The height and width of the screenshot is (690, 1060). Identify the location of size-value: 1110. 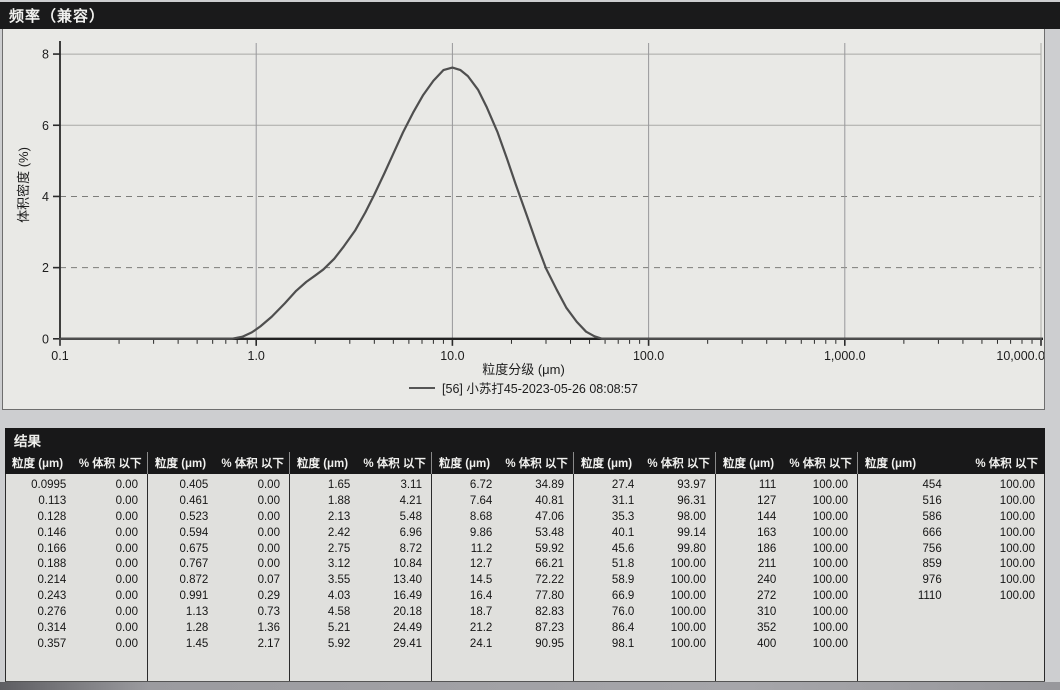
(929, 596).